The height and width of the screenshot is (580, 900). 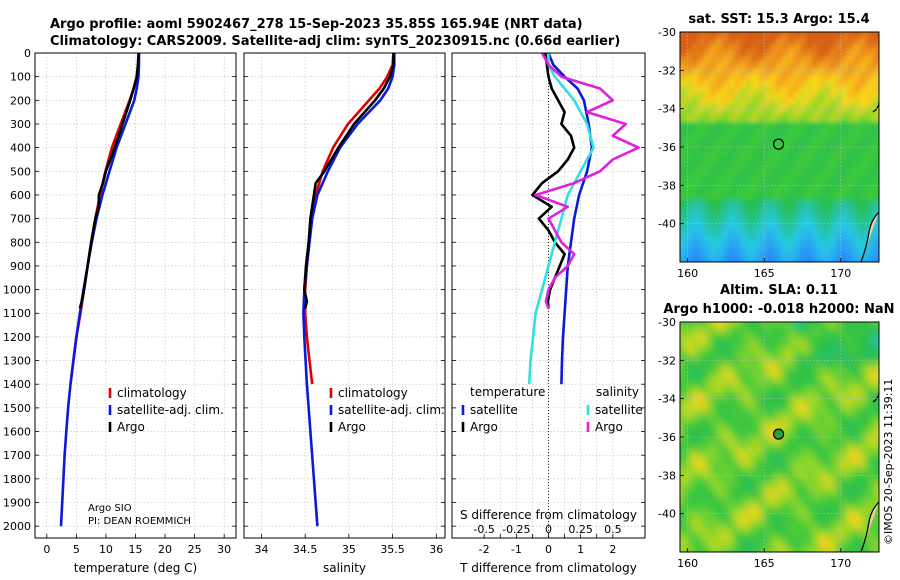 What do you see at coordinates (392, 549) in the screenshot?
I see `x-tick-label: 35.5` at bounding box center [392, 549].